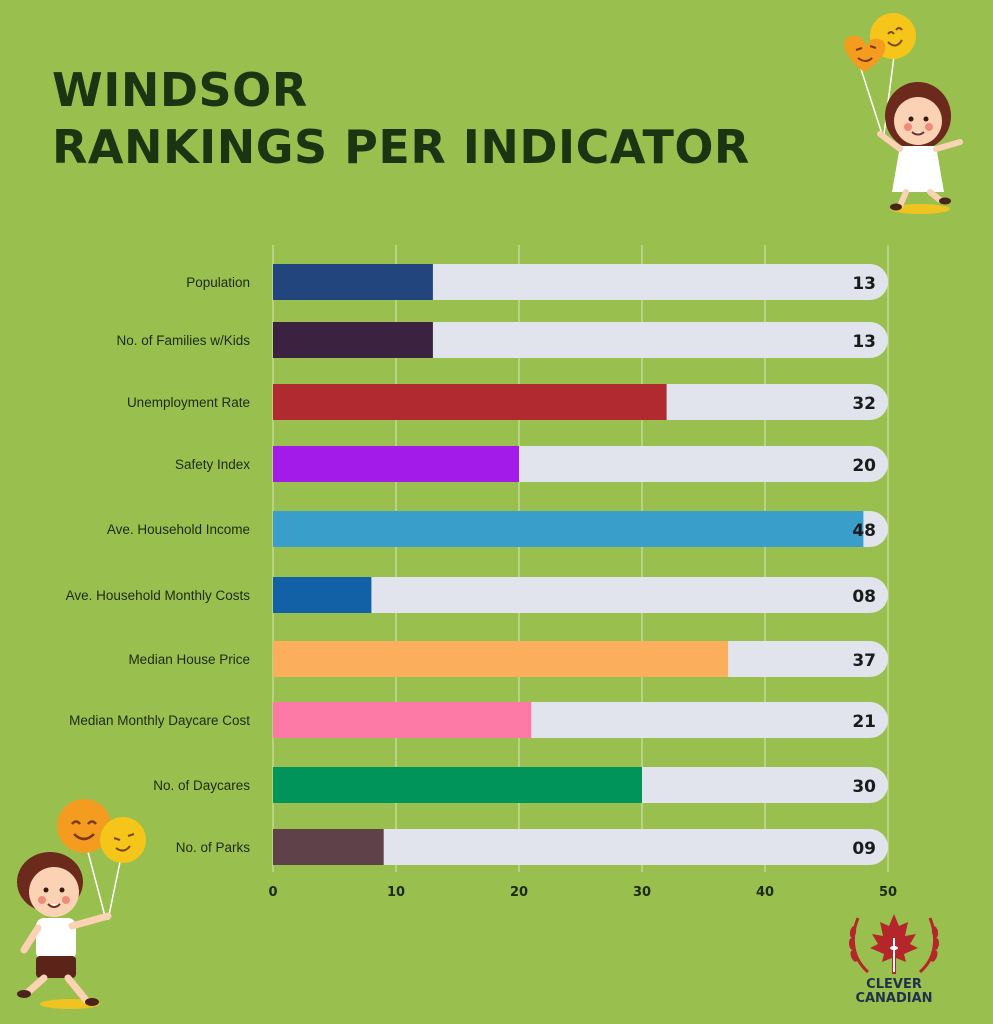 This screenshot has height=1024, width=993. What do you see at coordinates (180, 90) in the screenshot?
I see `title-line-1: WINDSOR` at bounding box center [180, 90].